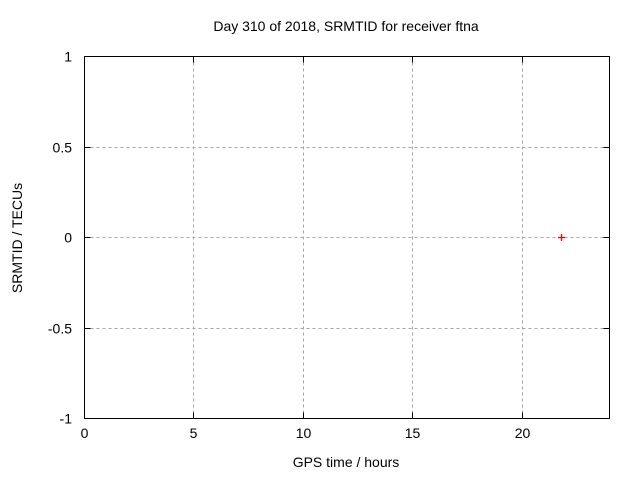  I want to click on y-tick-label: 0.5, so click(63, 148).